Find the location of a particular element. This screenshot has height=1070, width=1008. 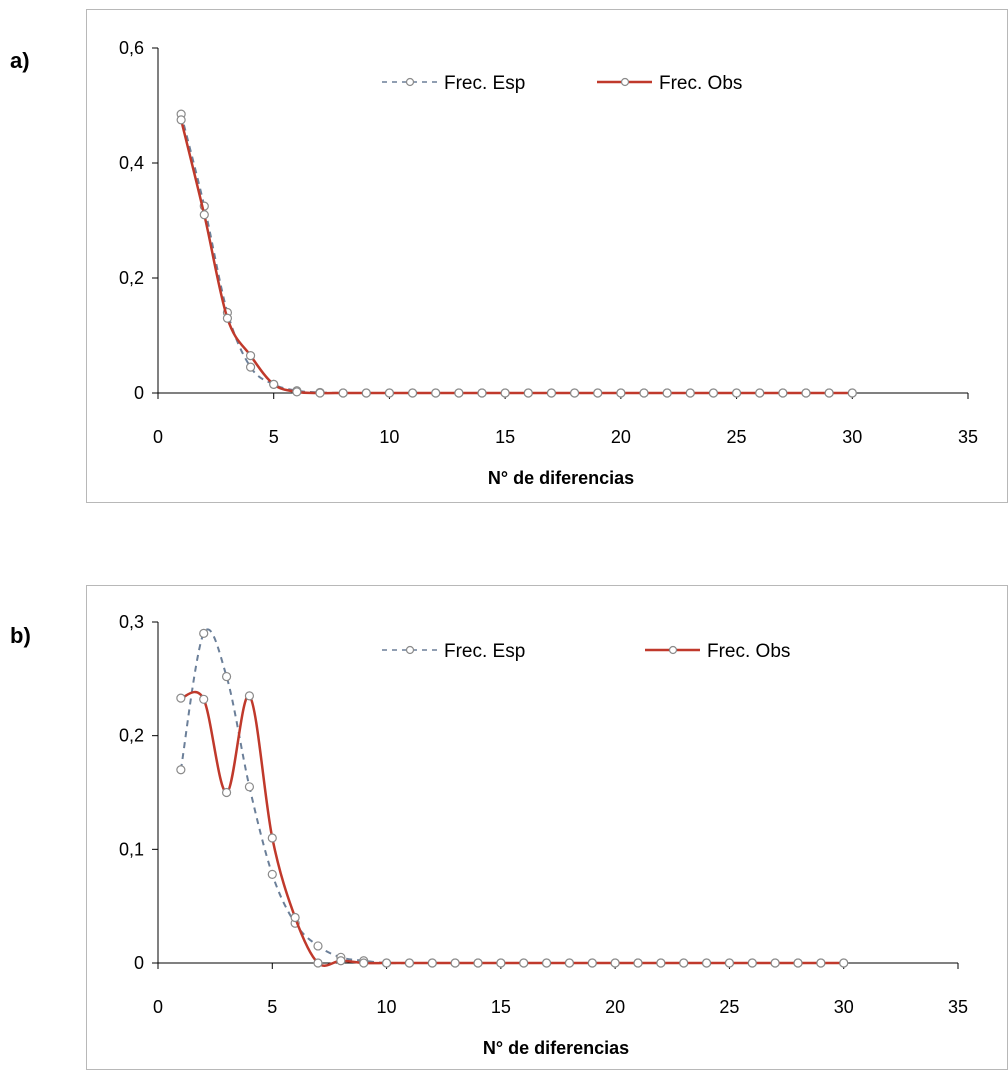

legend-marker-esp-b is located at coordinates (410, 650).